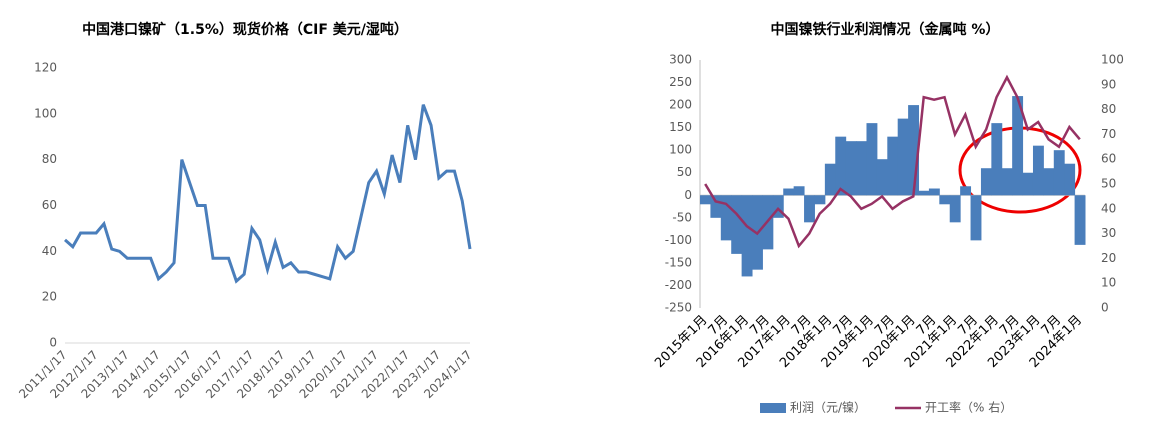 The width and height of the screenshot is (1149, 433). I want to click on y2-tick-label: 40, so click(1108, 208).